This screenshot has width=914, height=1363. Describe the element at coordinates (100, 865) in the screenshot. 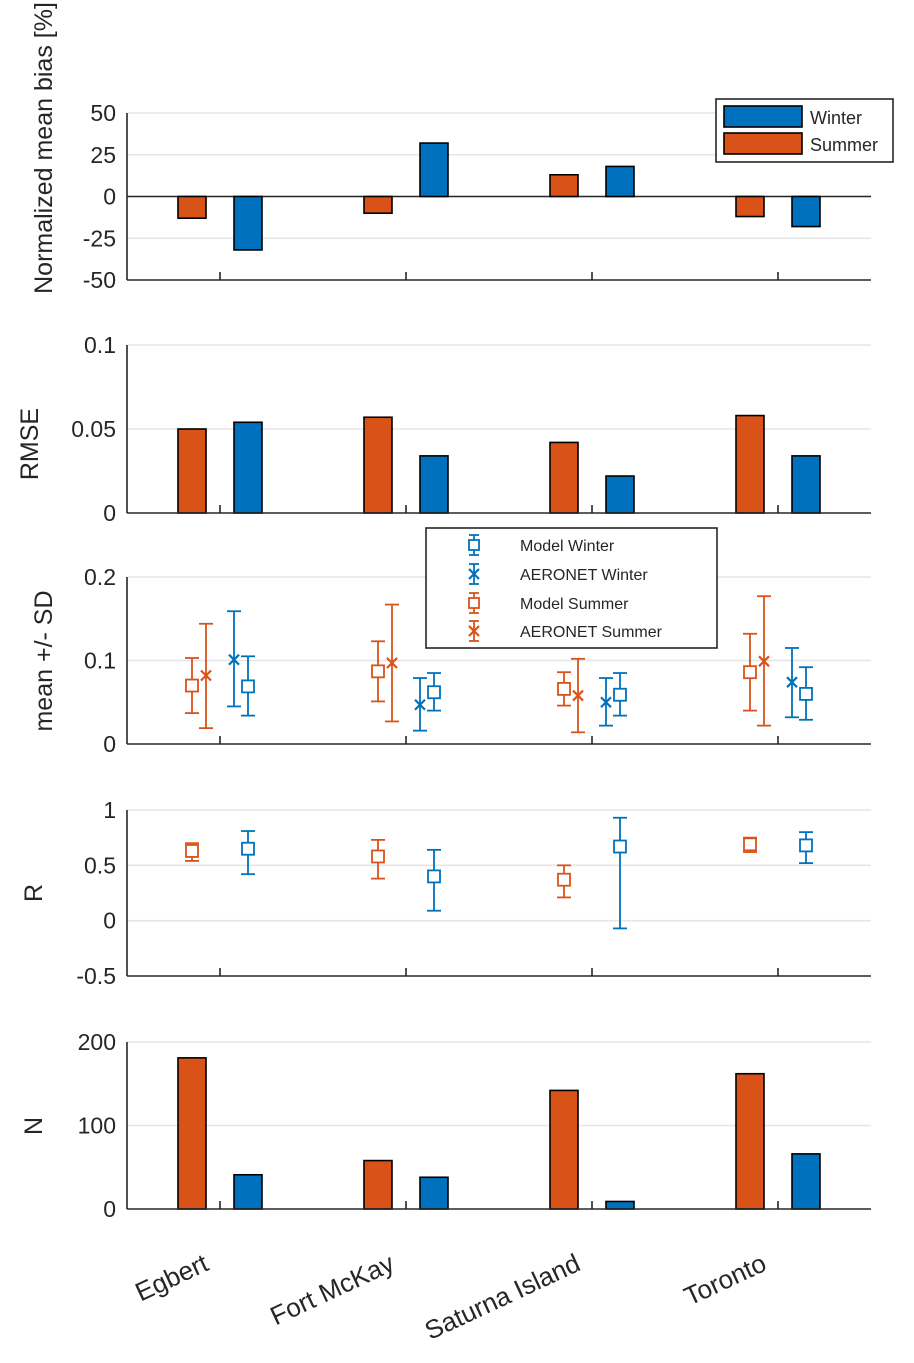

I see `y-tick-label: 0.5` at that location.